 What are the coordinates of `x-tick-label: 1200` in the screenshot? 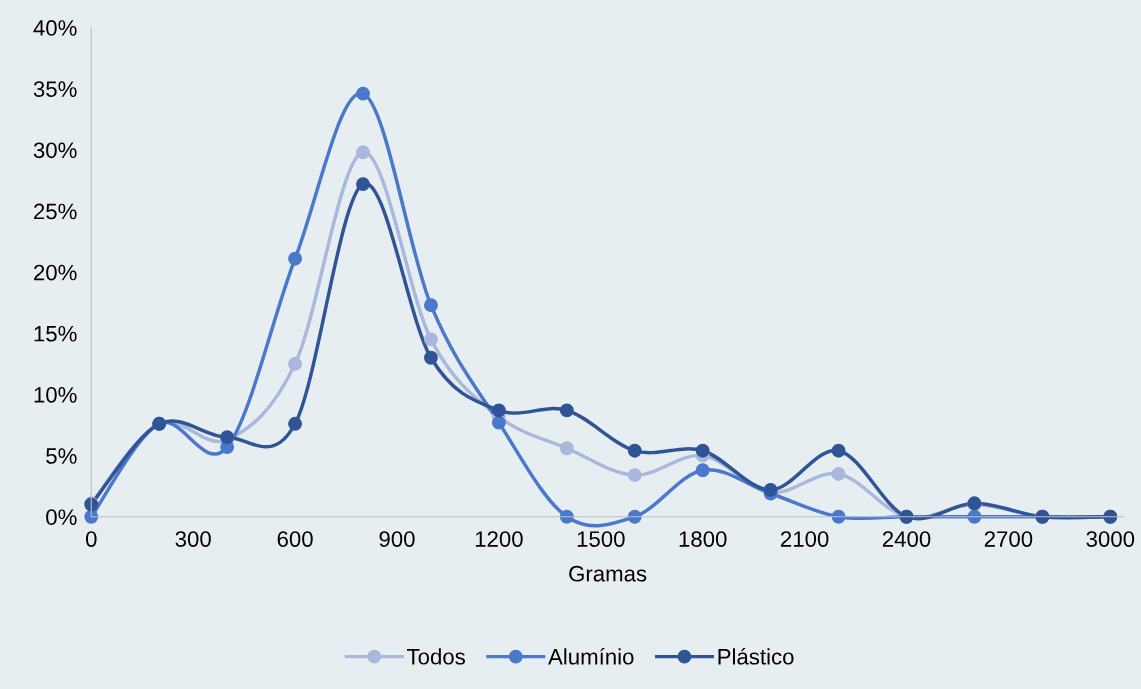 It's located at (499, 539).